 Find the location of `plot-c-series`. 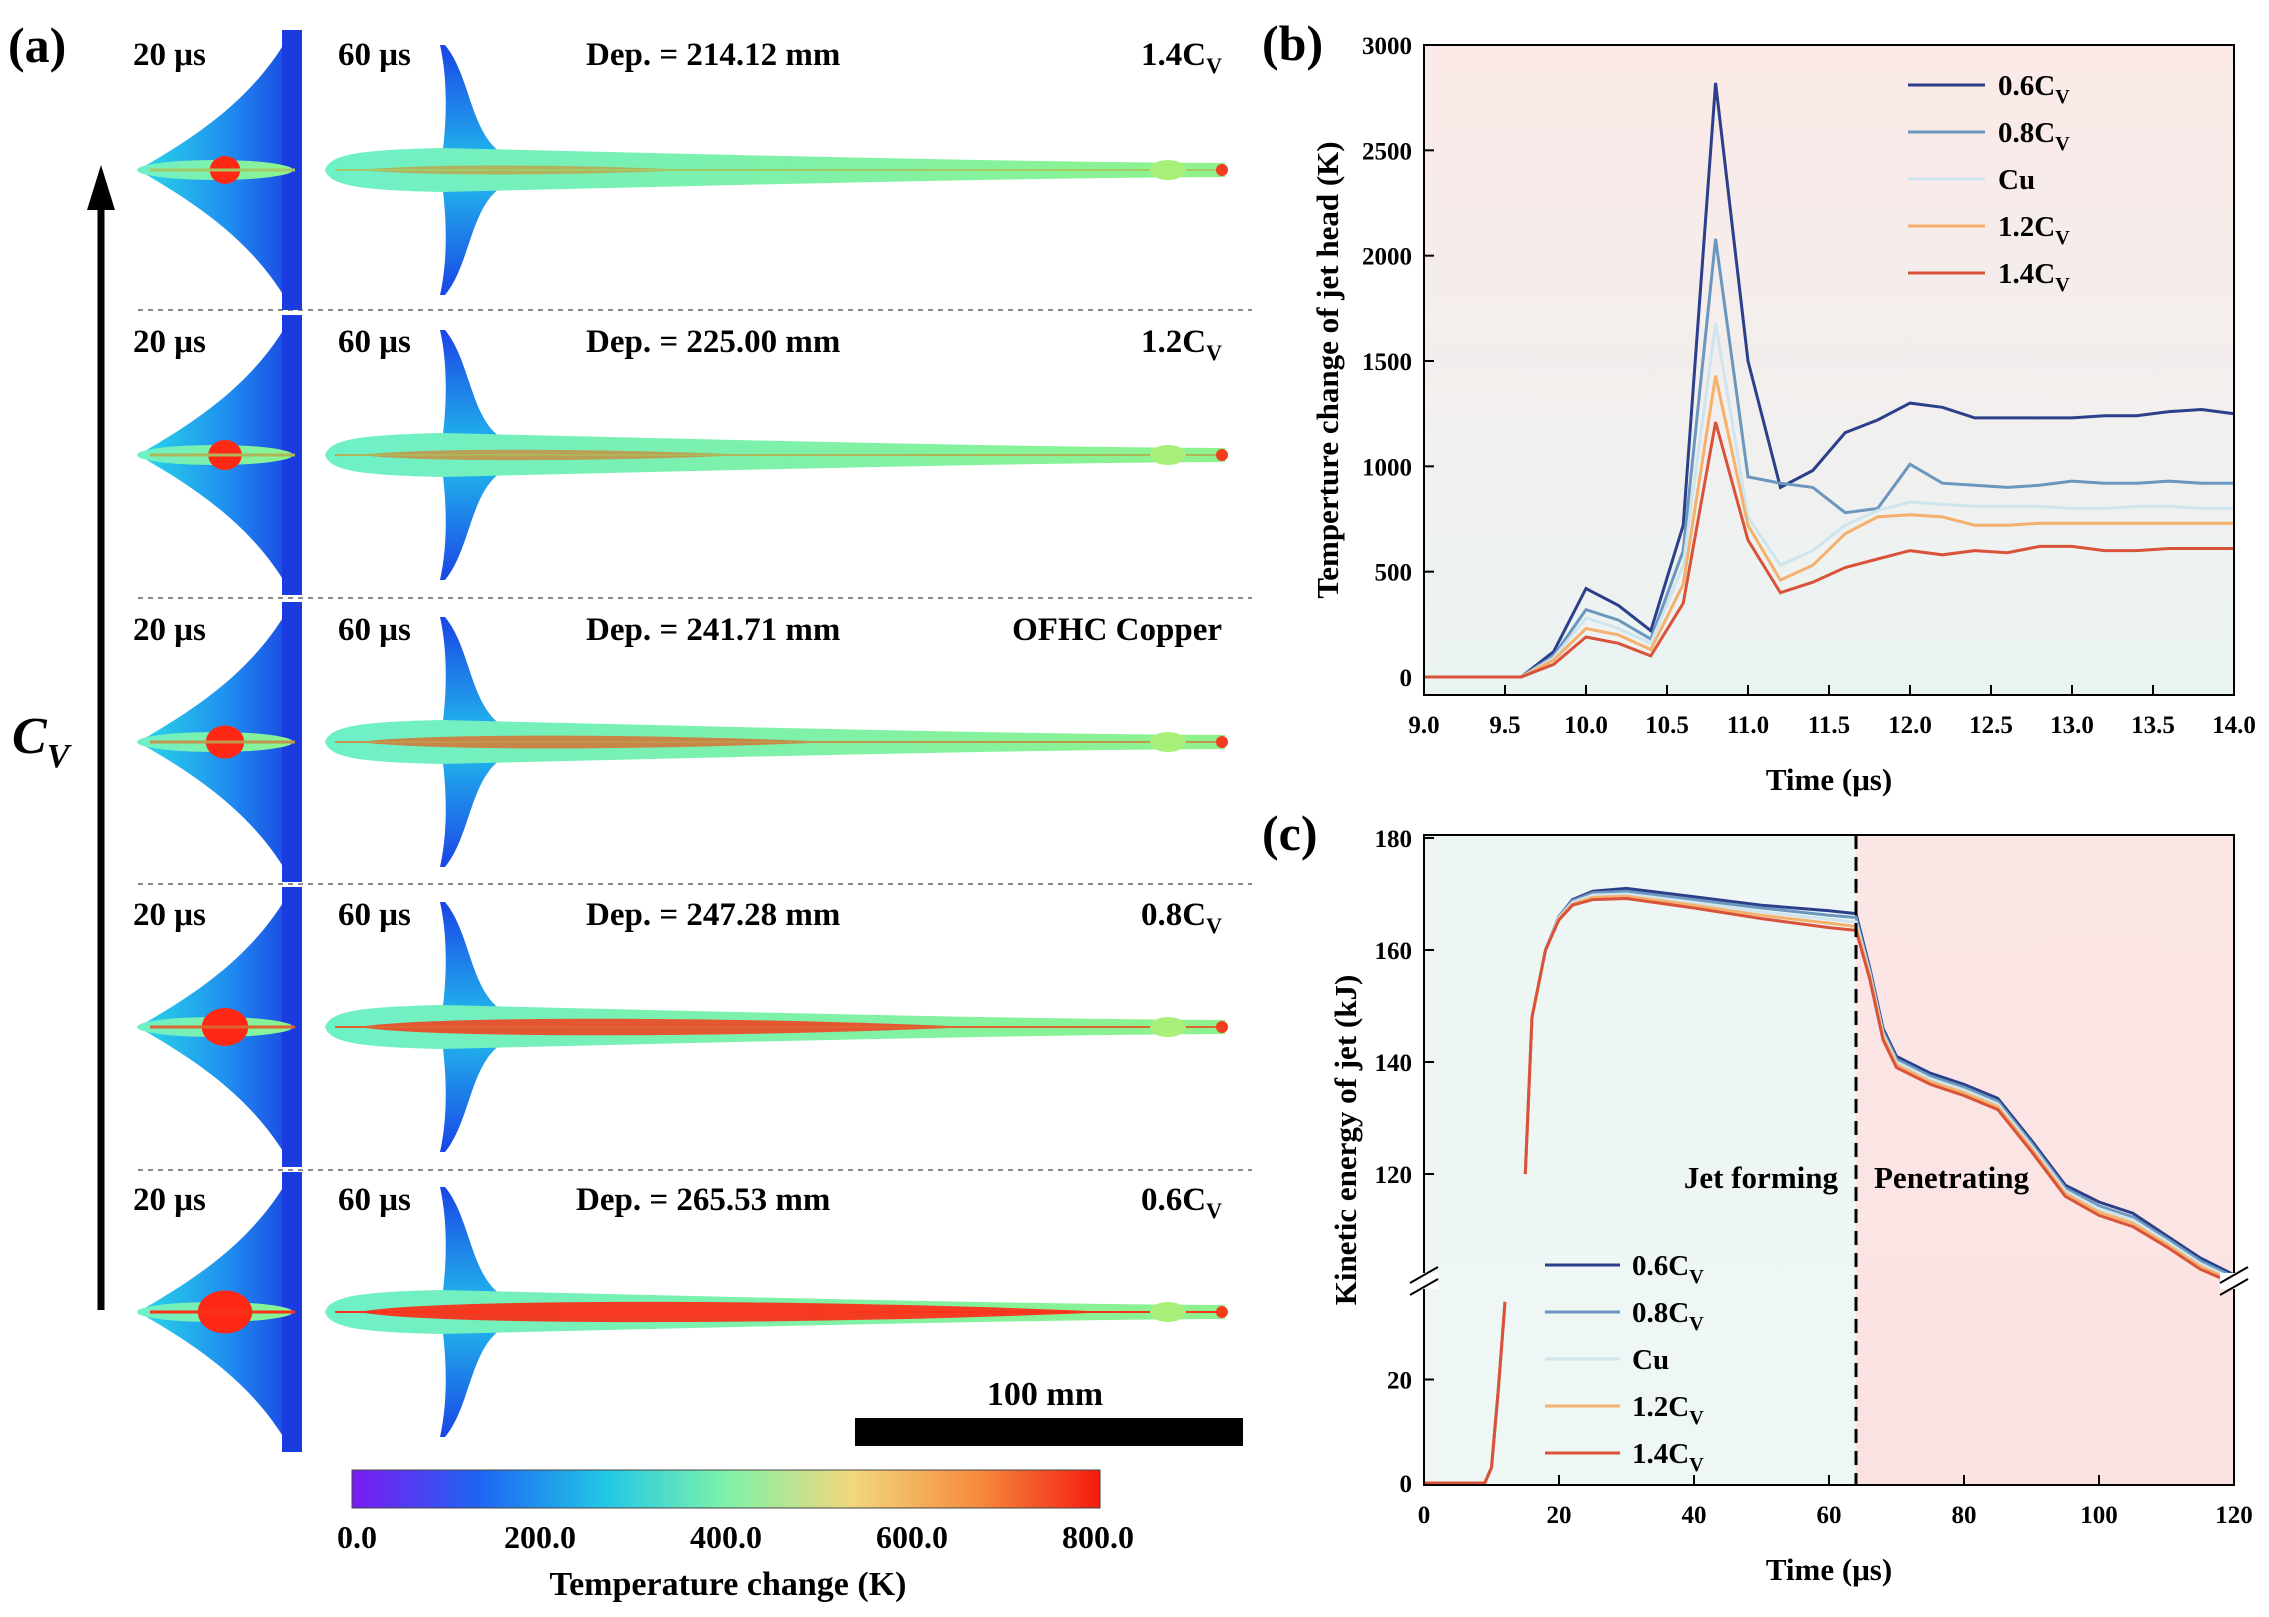

plot-c-series is located at coordinates (1829, 1185).